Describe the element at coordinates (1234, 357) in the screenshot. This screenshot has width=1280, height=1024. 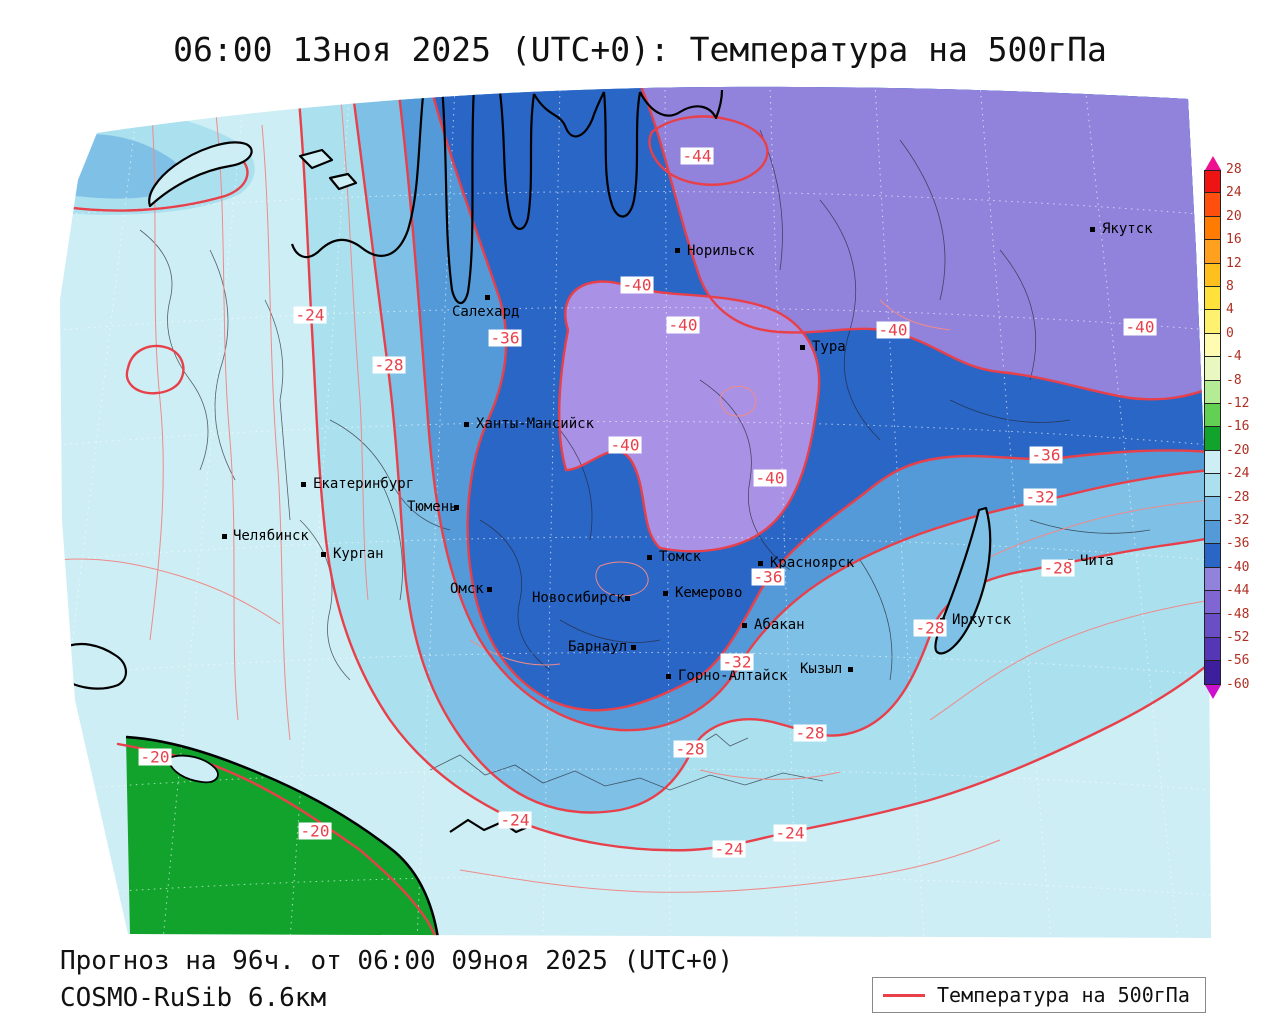
I see `colorbar-label: -4` at that location.